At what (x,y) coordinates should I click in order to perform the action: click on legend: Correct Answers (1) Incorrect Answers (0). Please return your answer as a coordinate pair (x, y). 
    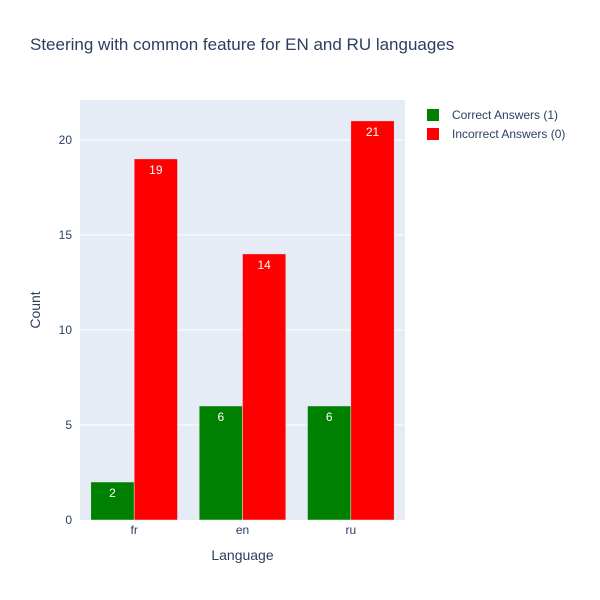
    Looking at the image, I should click on (496, 124).